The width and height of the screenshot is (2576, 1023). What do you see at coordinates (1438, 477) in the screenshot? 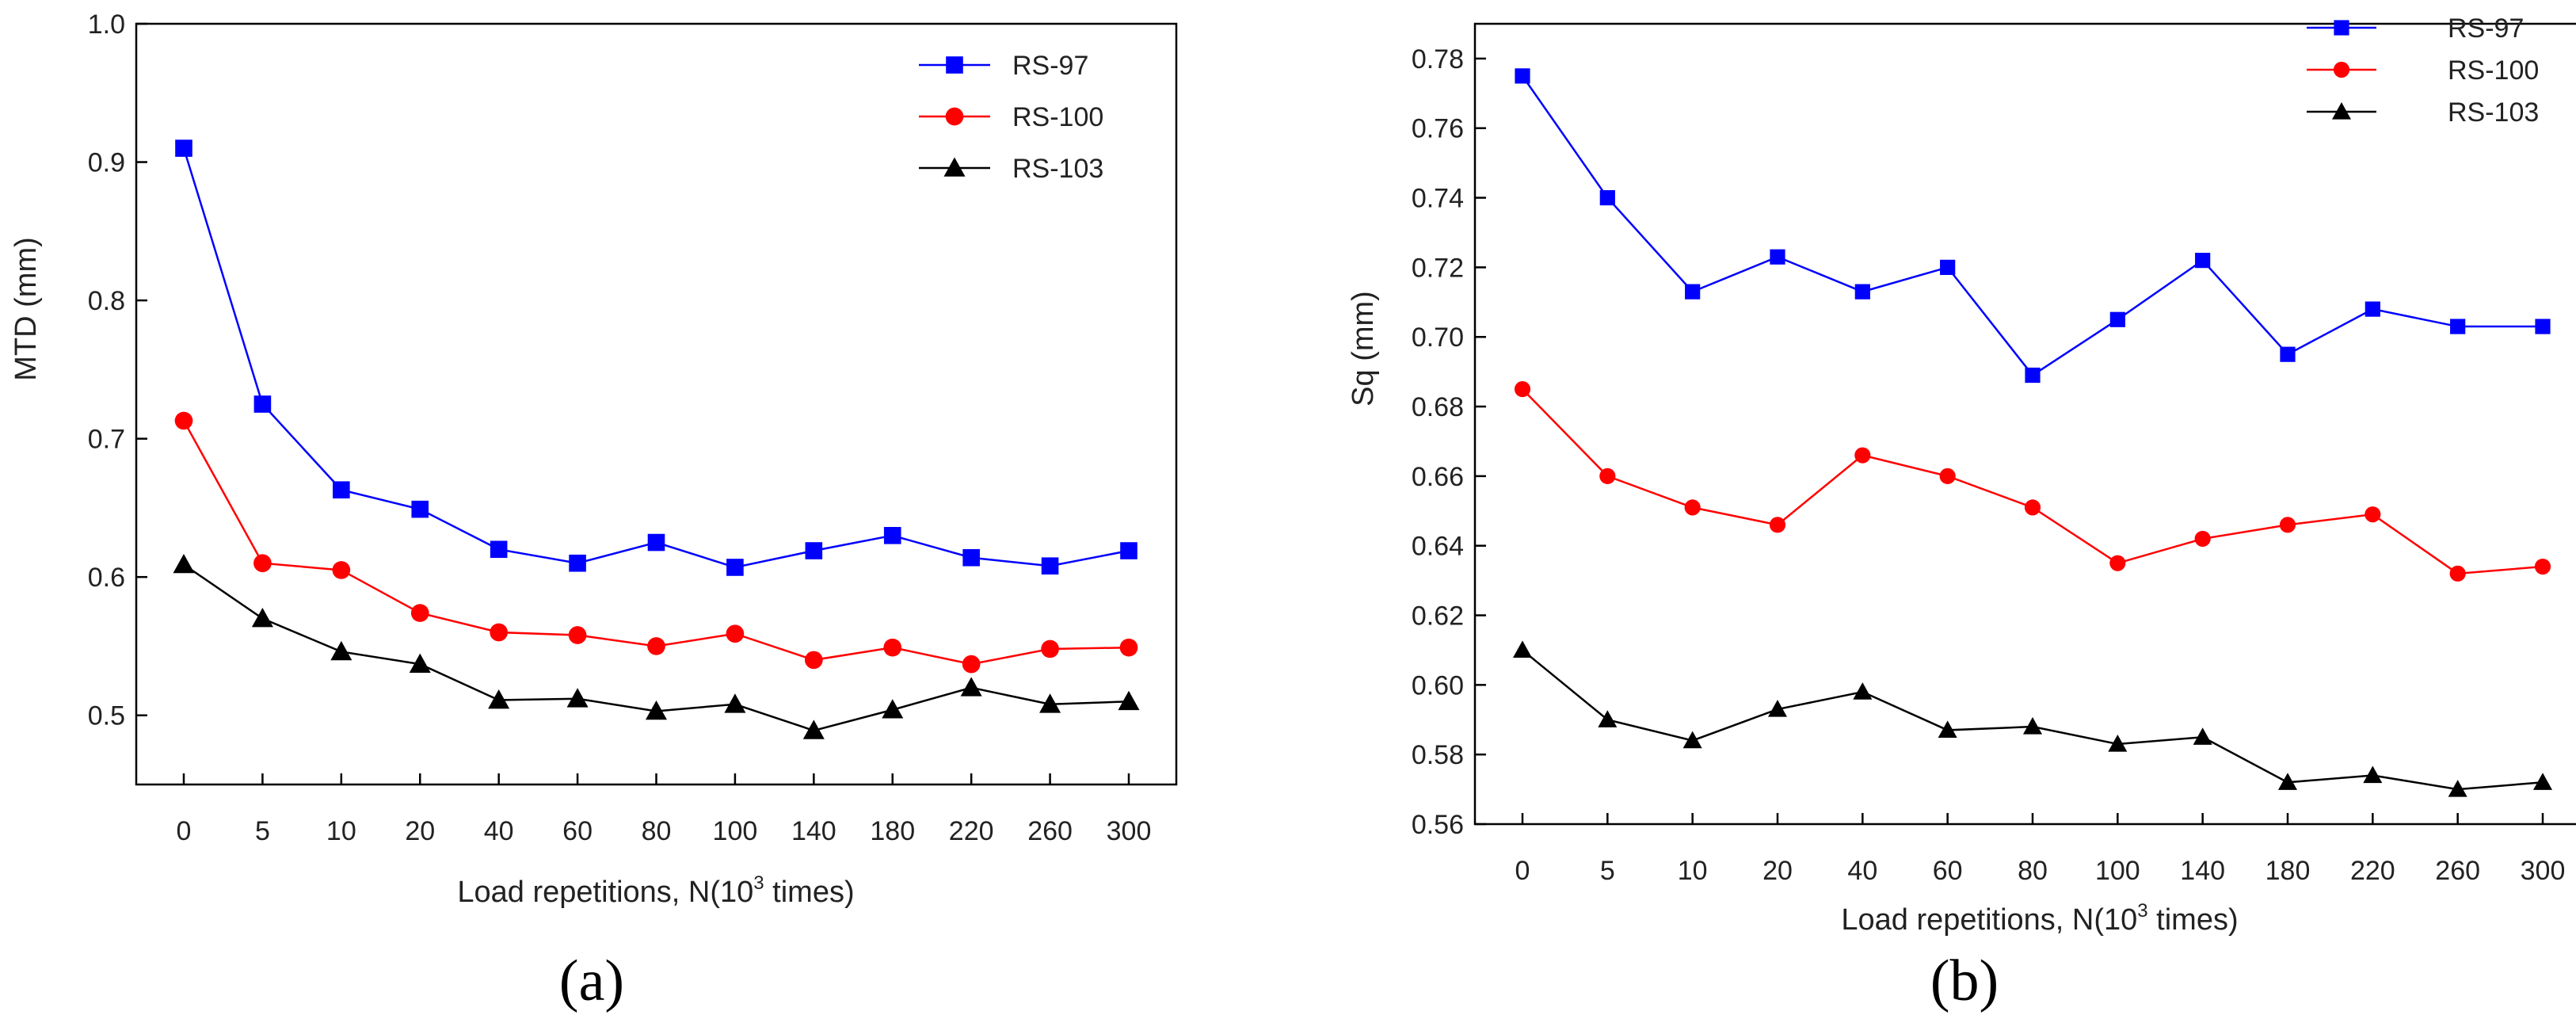
I see `chart-b-y-tick-label: 0.66` at bounding box center [1438, 477].